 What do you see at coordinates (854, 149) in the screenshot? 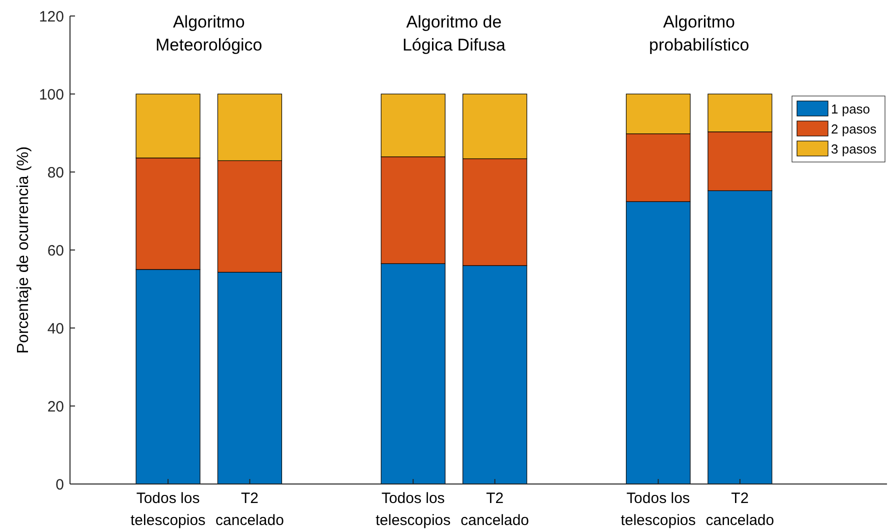
I see `legend-label: 3 pasos` at bounding box center [854, 149].